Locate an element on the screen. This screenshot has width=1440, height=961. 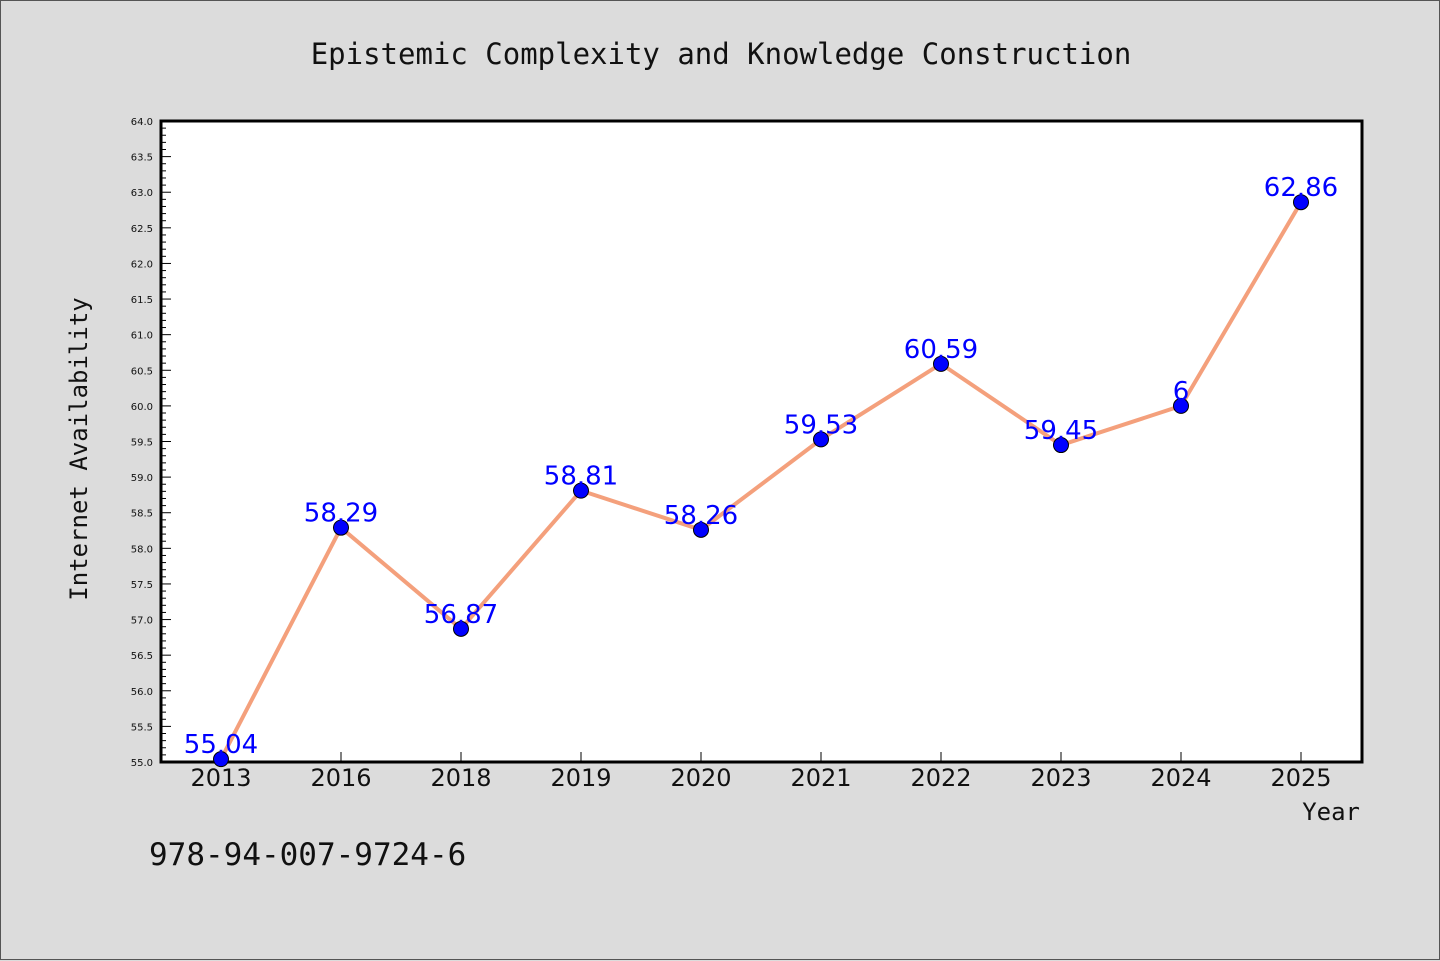
data-label: 58.81 is located at coordinates (581, 477).